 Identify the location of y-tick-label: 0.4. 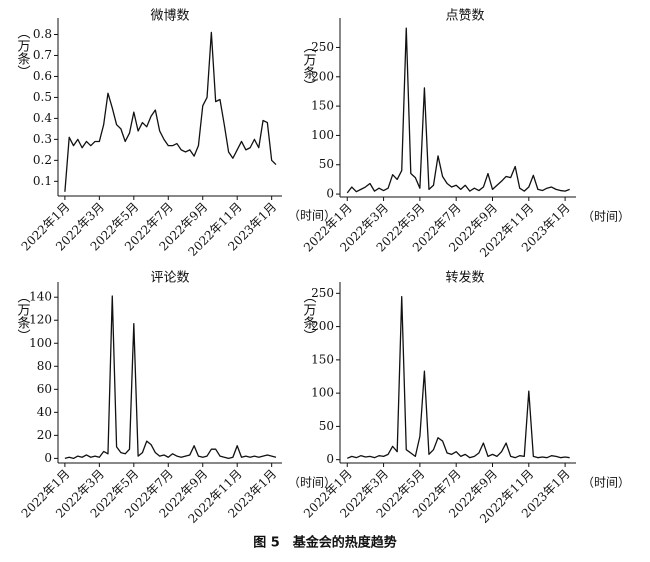
(42, 118).